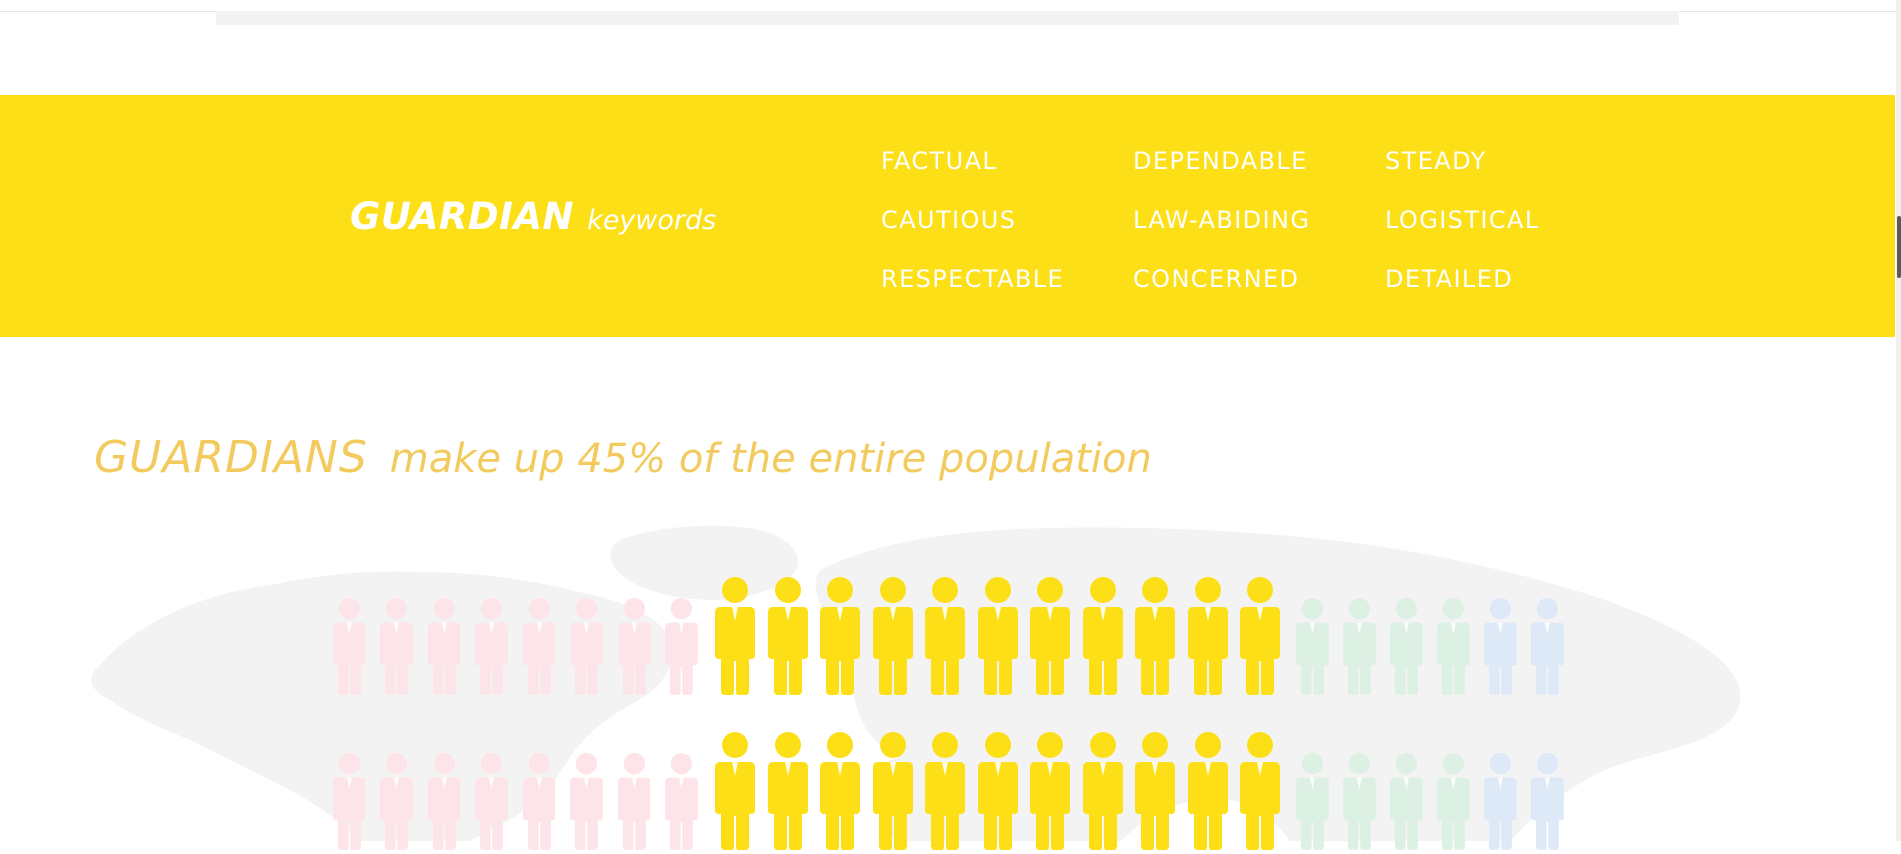  I want to click on scrollbar, so click(1898, 420).